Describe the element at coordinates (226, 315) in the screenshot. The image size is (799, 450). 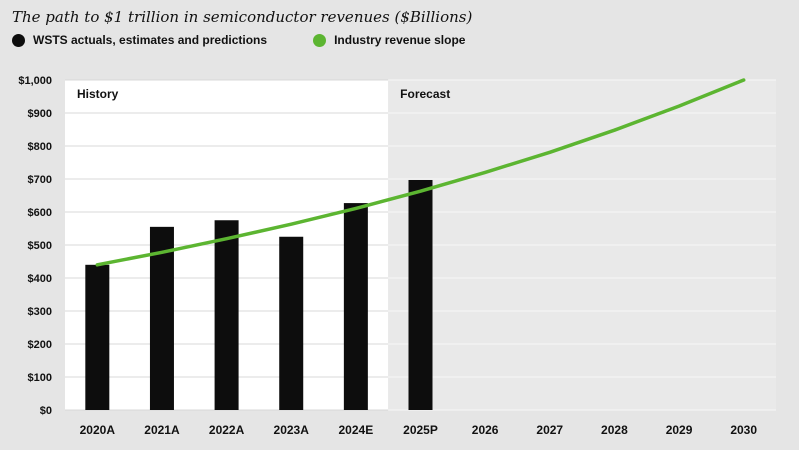
I see `bar-2022A` at that location.